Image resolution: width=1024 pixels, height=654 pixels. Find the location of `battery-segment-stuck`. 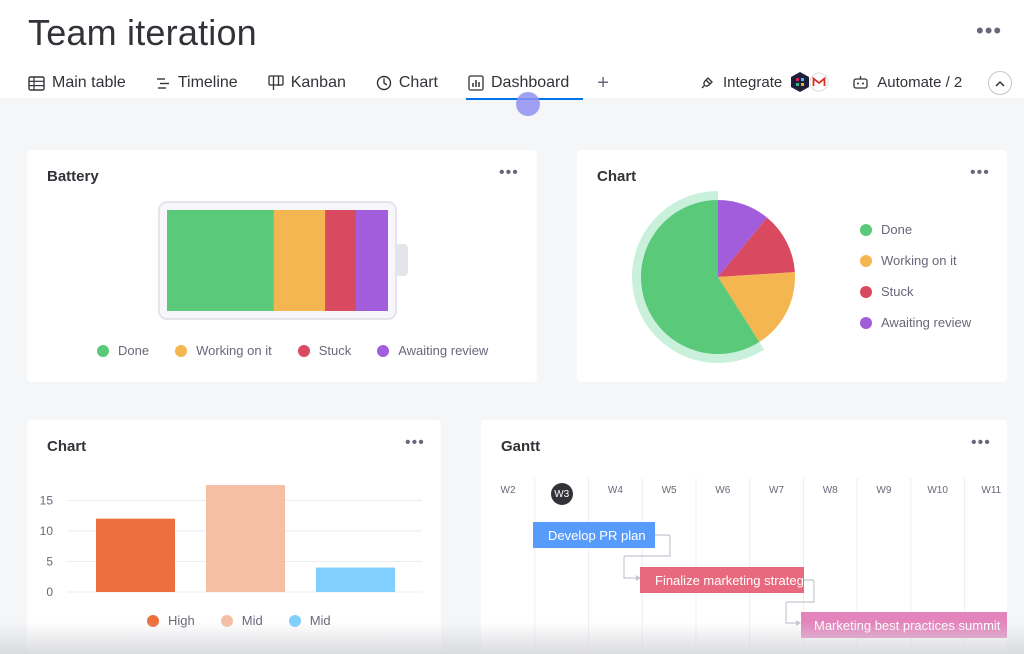

battery-segment-stuck is located at coordinates (341, 260).